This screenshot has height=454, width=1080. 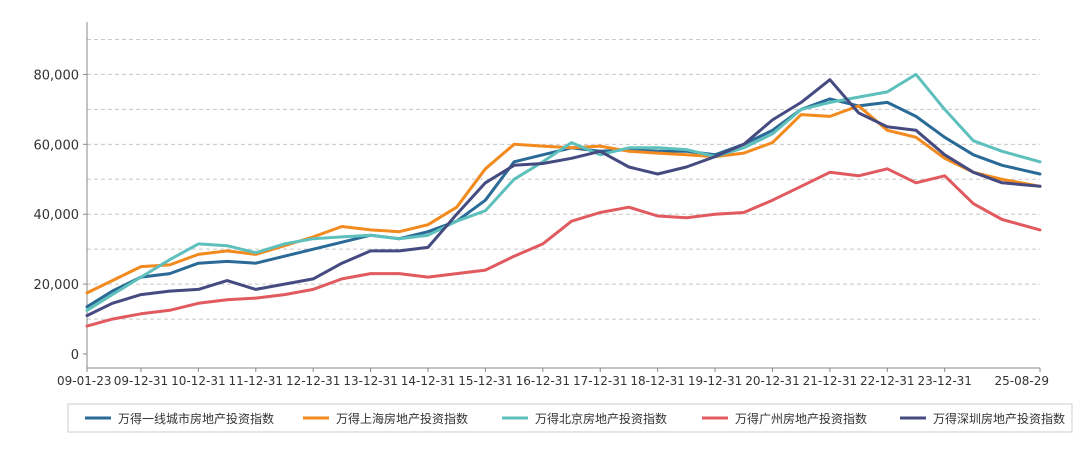 What do you see at coordinates (830, 381) in the screenshot?
I see `x-tick-label: 21-12-31` at bounding box center [830, 381].